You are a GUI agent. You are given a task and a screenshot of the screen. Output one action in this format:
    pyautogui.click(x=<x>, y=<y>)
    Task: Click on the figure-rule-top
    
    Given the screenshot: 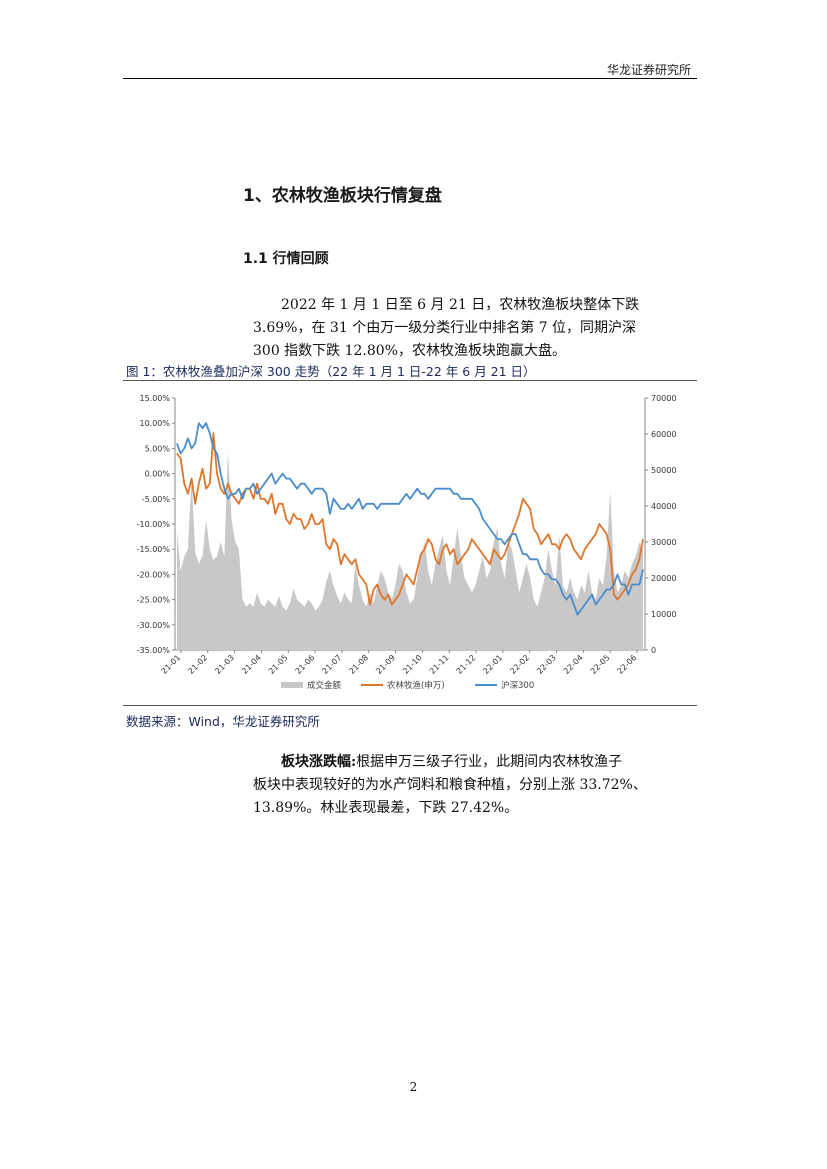 What is the action you would take?
    pyautogui.click(x=410, y=380)
    